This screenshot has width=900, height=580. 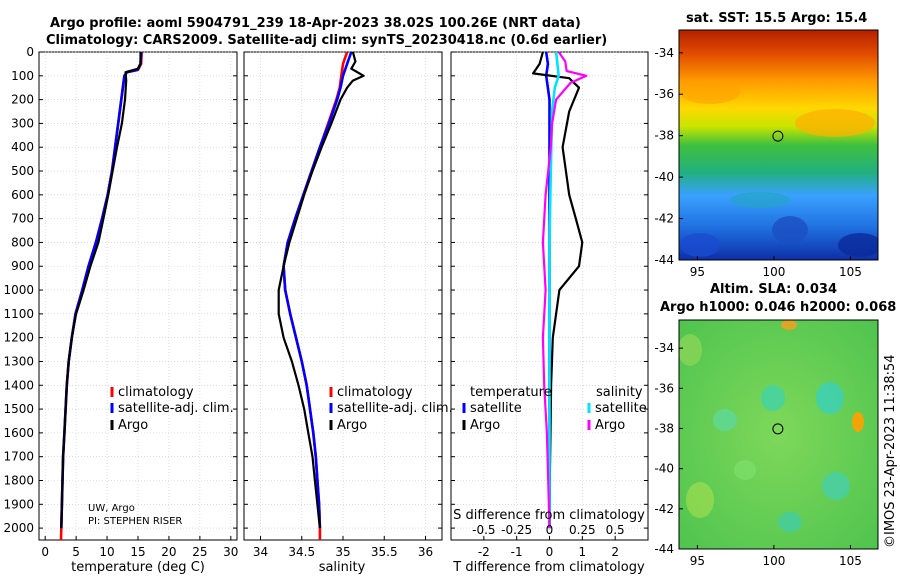 I want to click on s-tick-label: 0, so click(x=550, y=530).